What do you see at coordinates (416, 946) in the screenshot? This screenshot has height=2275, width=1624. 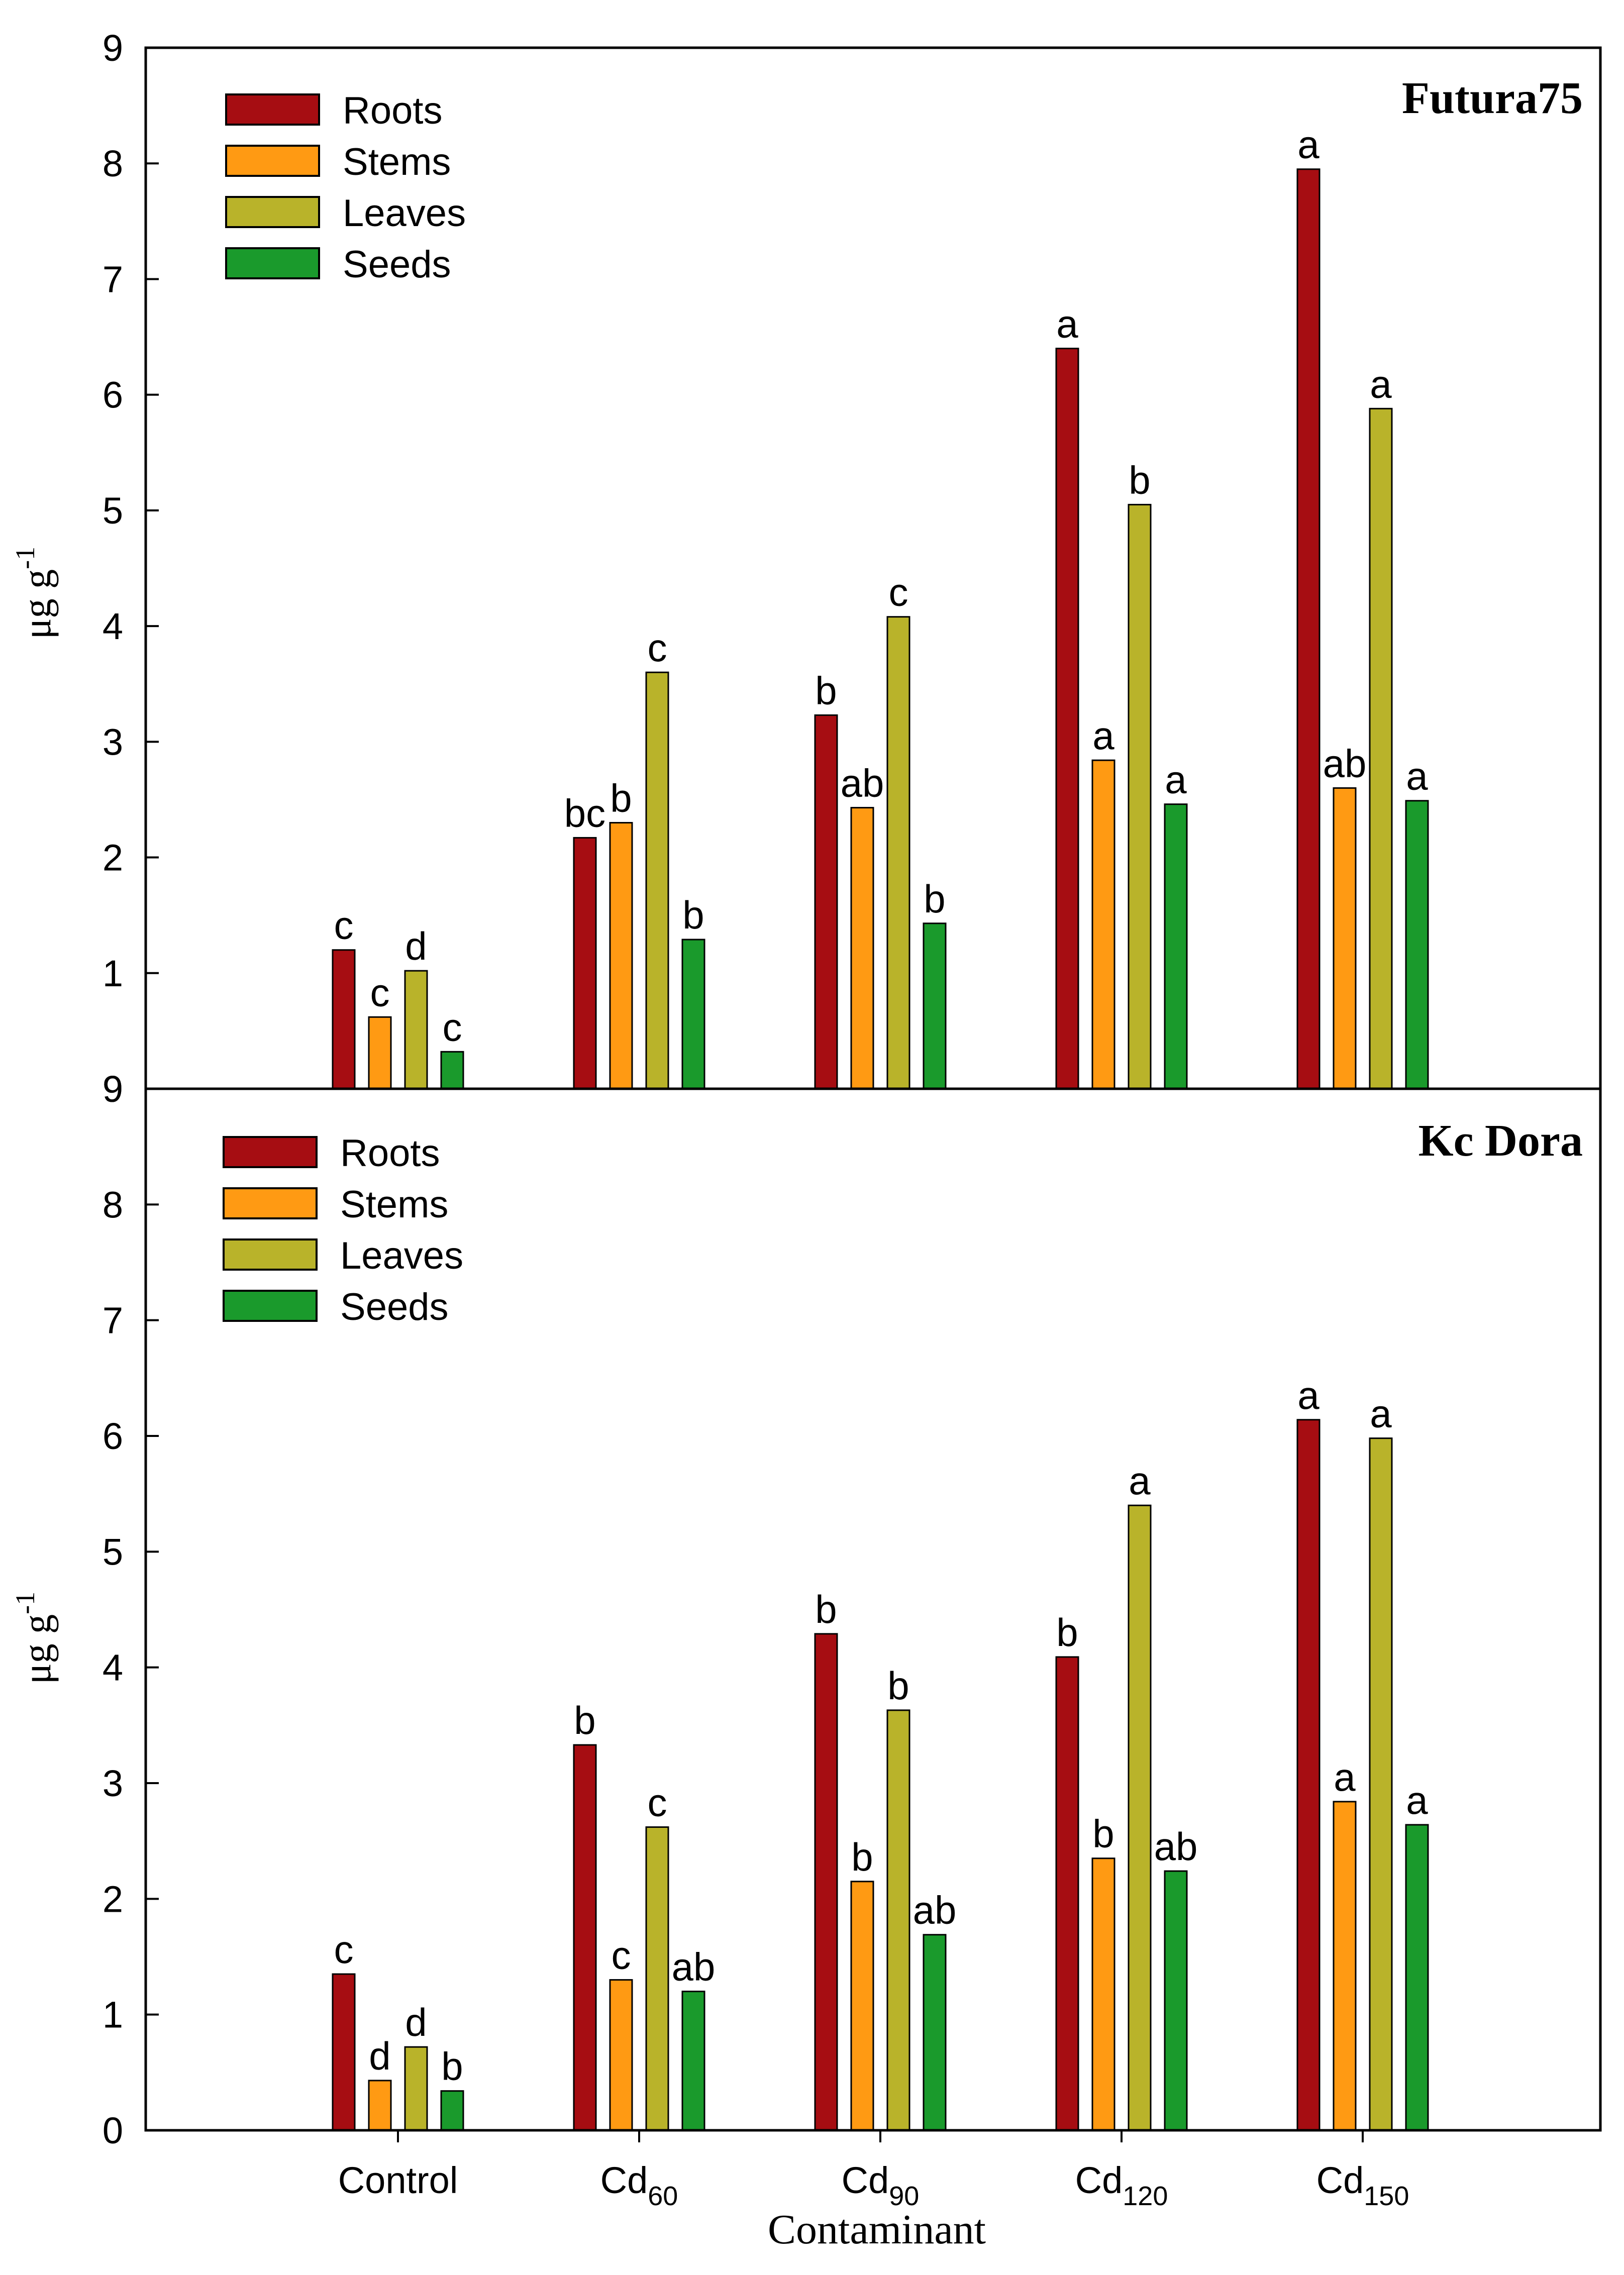 I see `significance-label: d` at bounding box center [416, 946].